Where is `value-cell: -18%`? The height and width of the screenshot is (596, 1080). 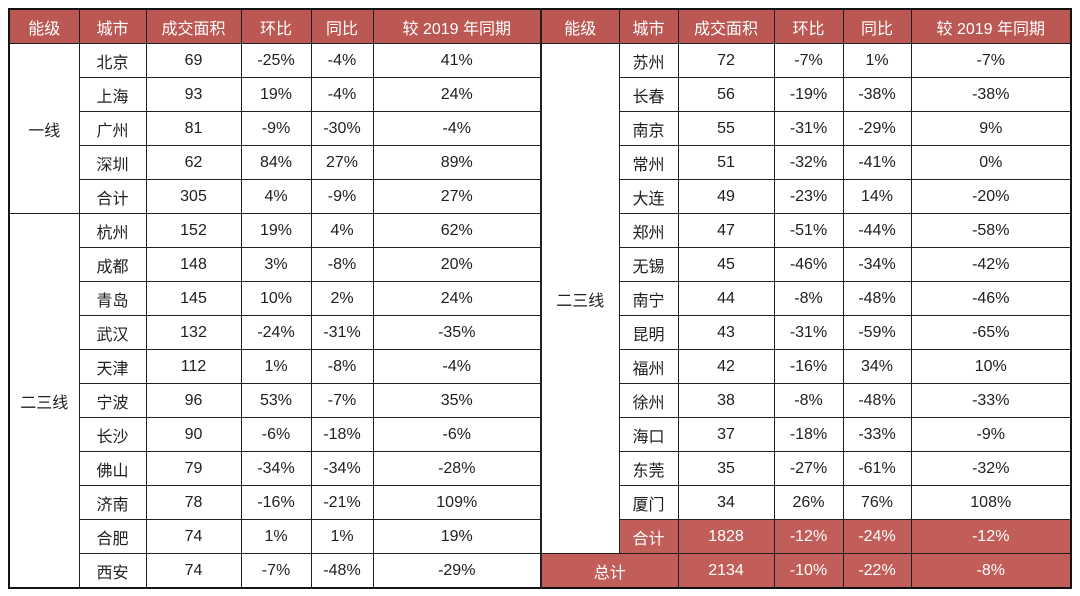 value-cell: -18% is located at coordinates (808, 434).